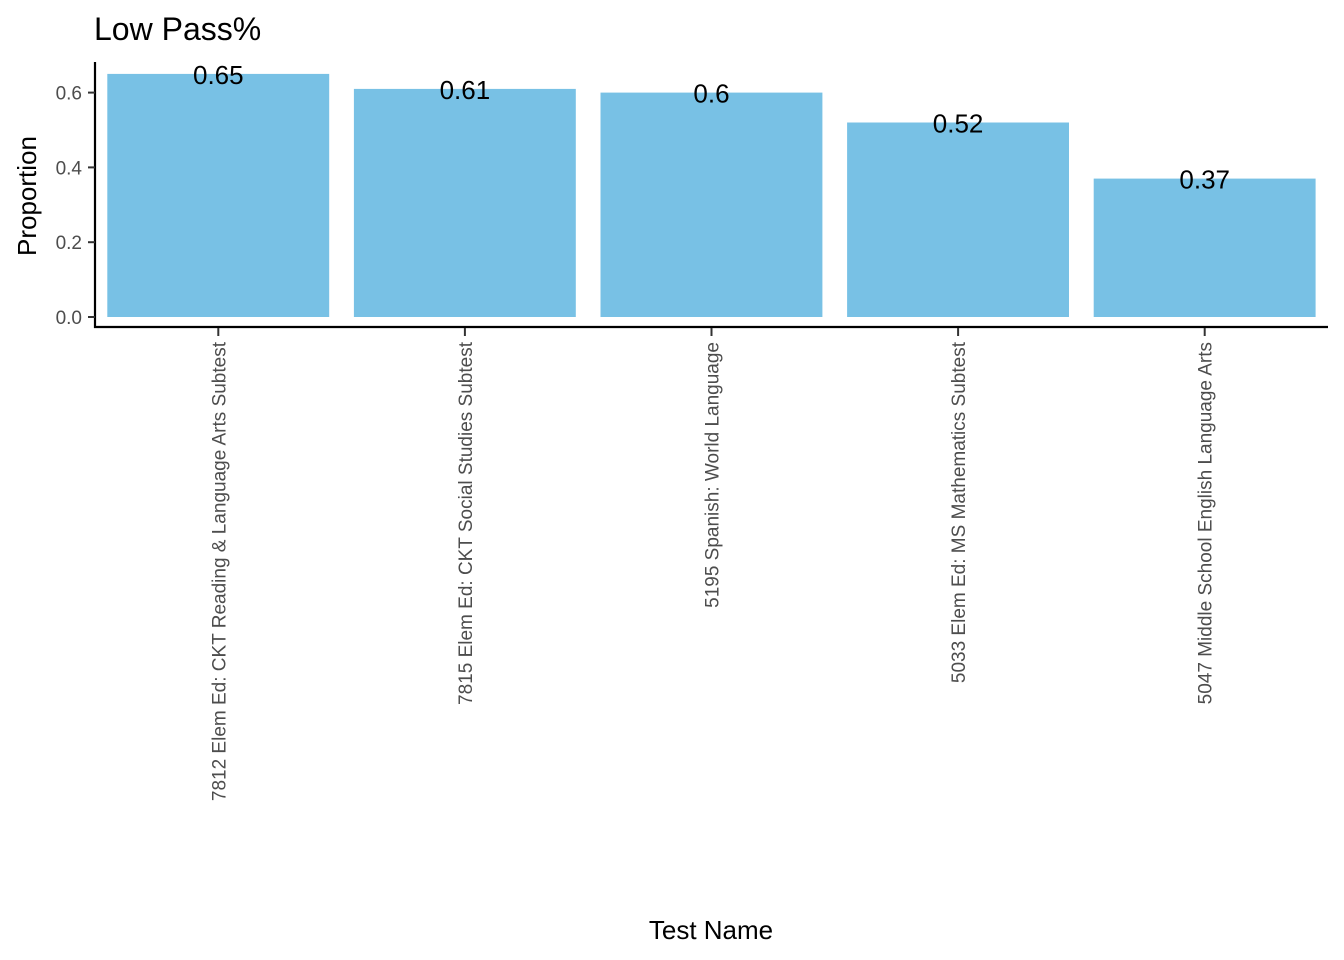 The width and height of the screenshot is (1344, 960). I want to click on x-tick-label-2: 7815 Elem Ed: CKT Social Studies Subtest, so click(466, 523).